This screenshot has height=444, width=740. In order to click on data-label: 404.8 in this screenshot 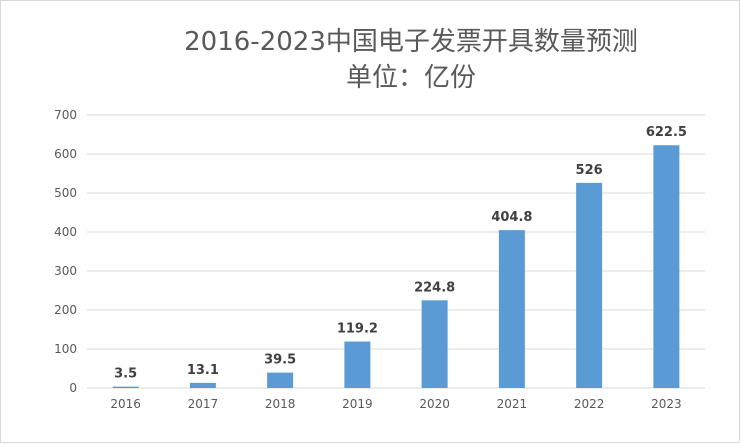, I will do `click(511, 217)`.